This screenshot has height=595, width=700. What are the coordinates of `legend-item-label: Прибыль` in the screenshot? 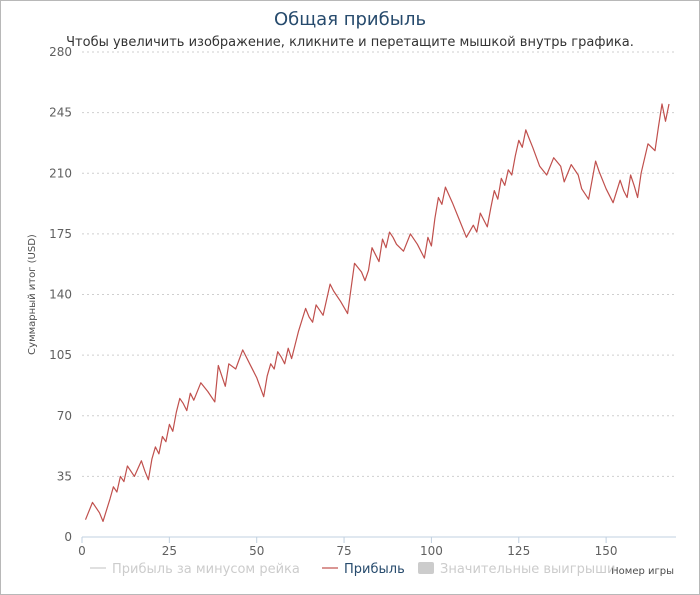 It's located at (374, 569).